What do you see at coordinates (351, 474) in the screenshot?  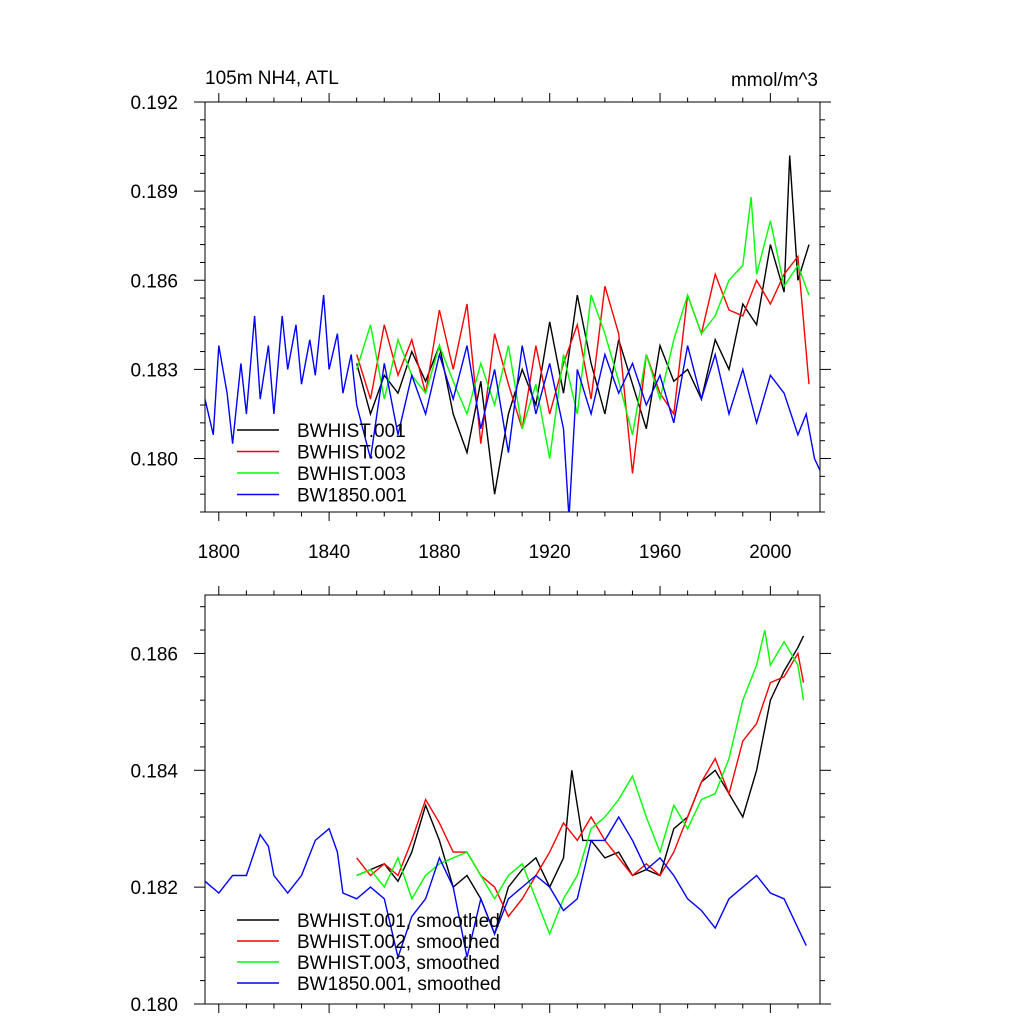 I see `legend-label: BWHIST.003` at bounding box center [351, 474].